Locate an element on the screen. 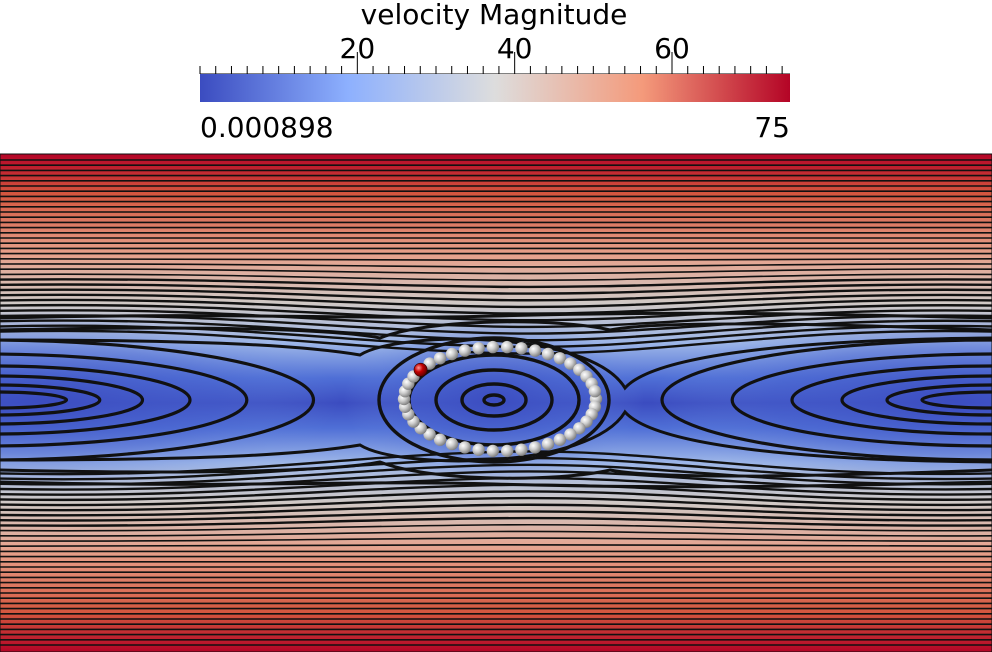 Image resolution: width=992 pixels, height=652 pixels. colorbar-title: velocity Magnitude is located at coordinates (494, 15).